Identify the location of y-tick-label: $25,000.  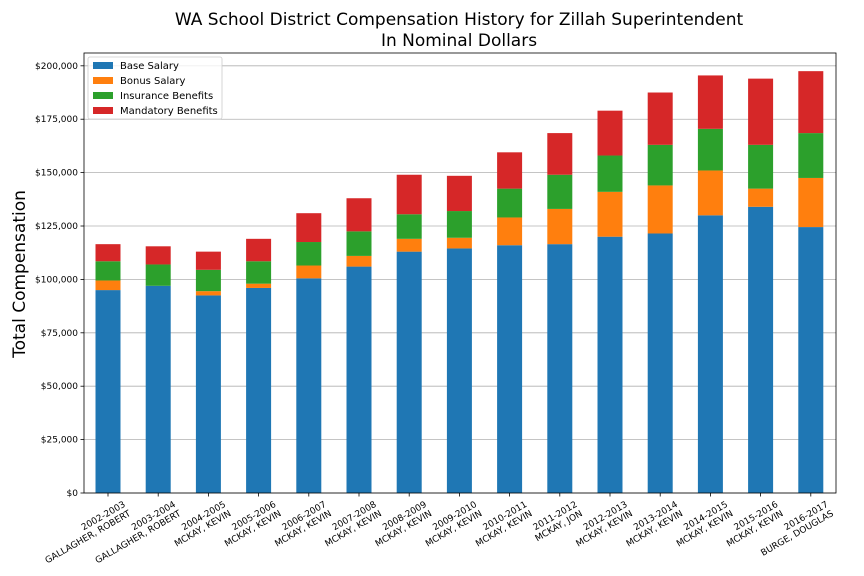
(59, 441).